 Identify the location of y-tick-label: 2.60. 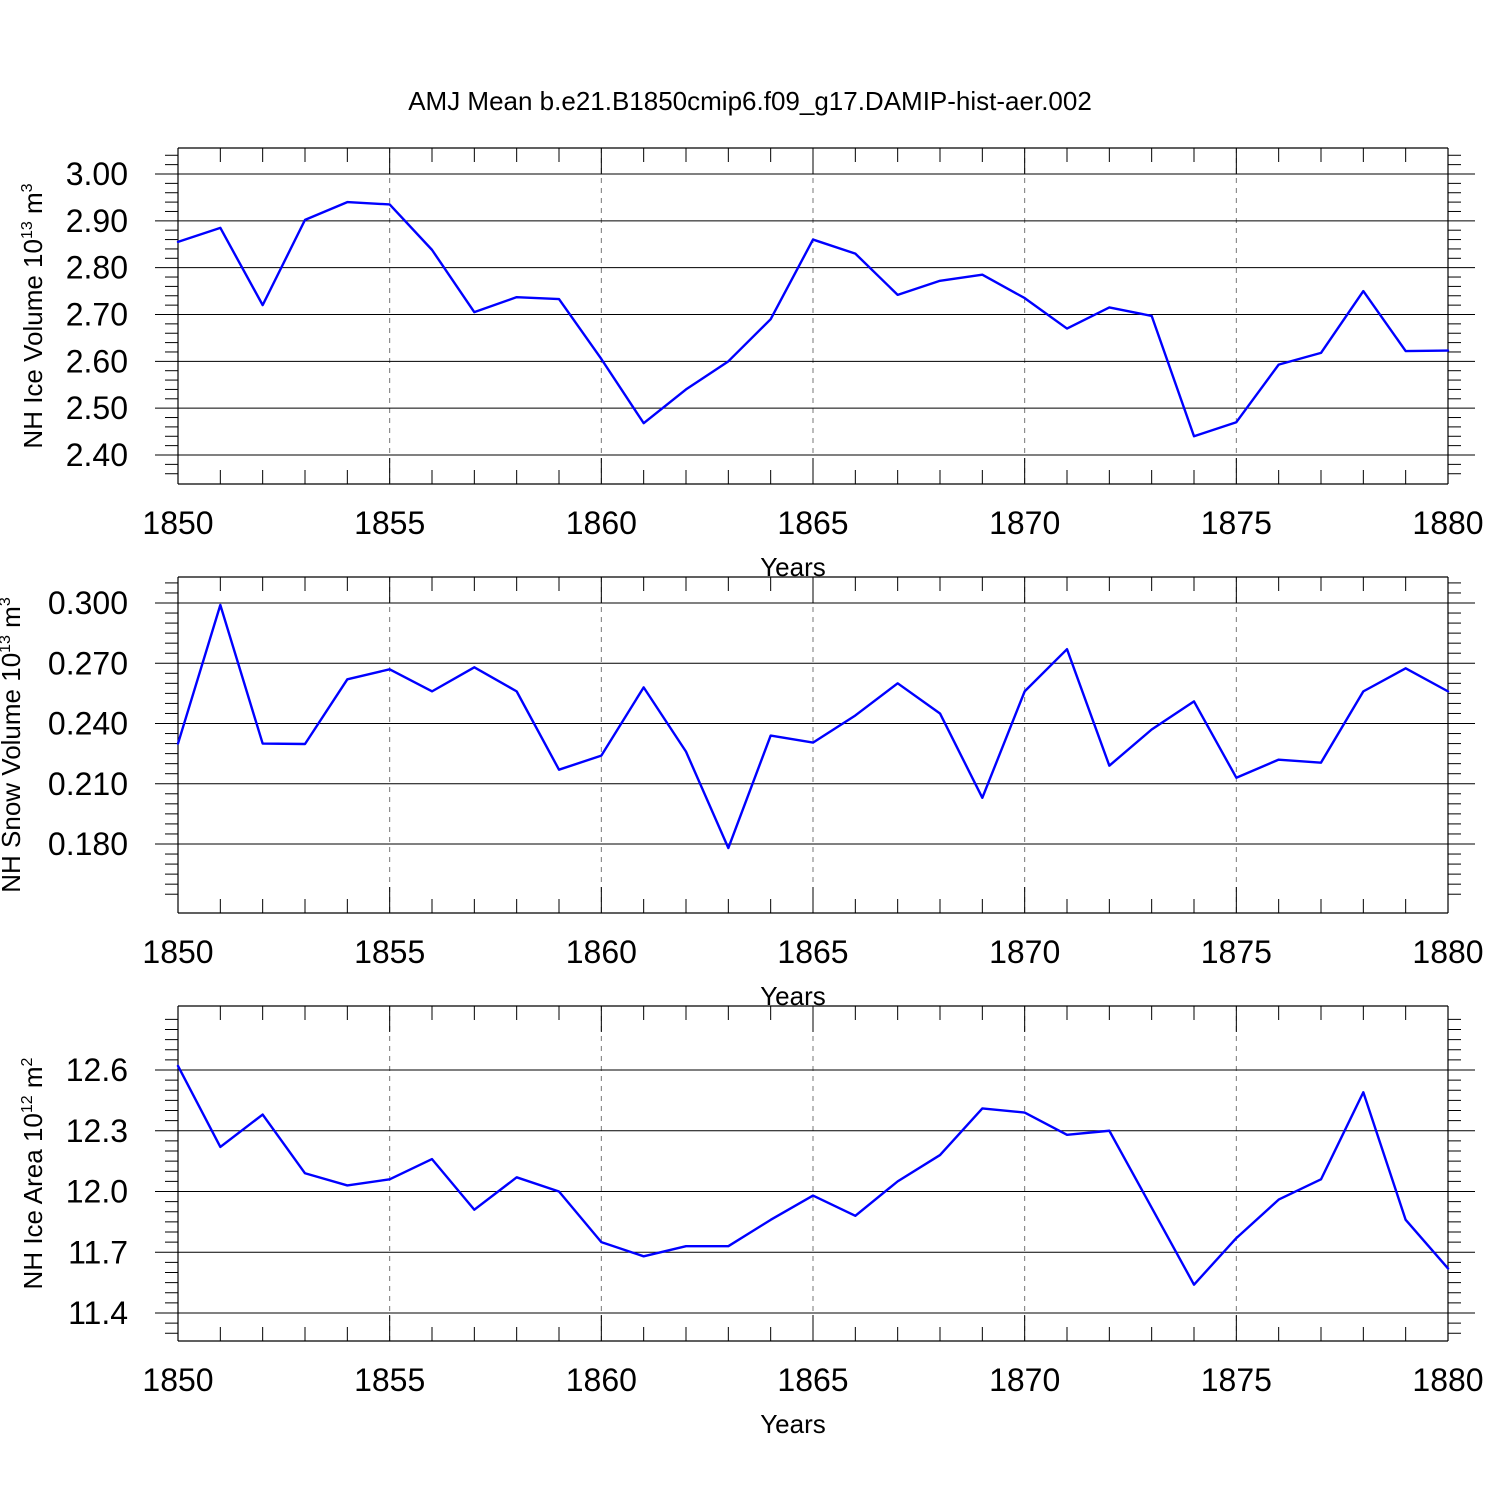
(97, 361).